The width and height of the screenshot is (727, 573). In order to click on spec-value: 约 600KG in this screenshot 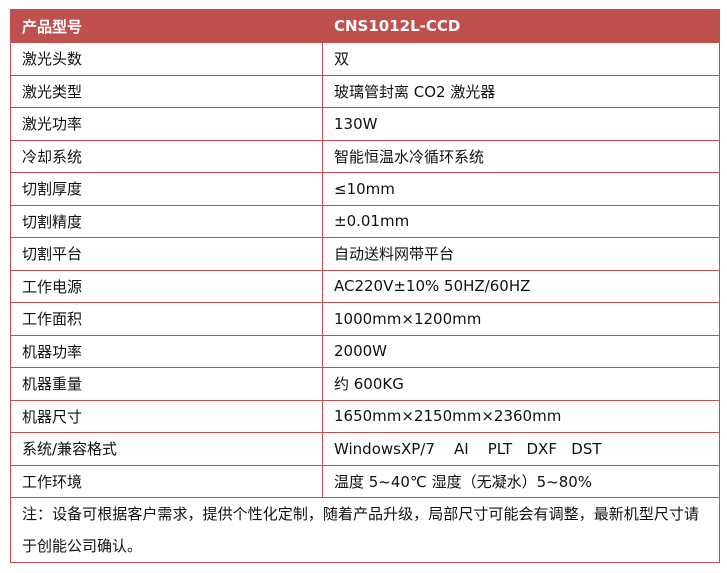, I will do `click(521, 384)`.